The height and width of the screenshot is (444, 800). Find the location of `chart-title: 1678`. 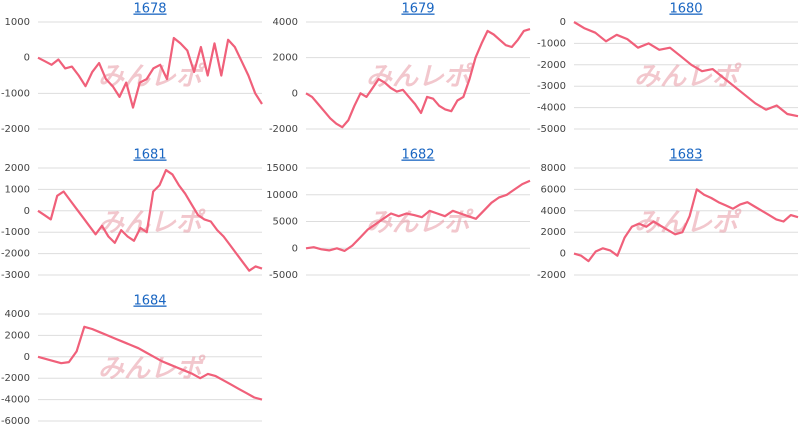

chart-title: 1678 is located at coordinates (149, 9).